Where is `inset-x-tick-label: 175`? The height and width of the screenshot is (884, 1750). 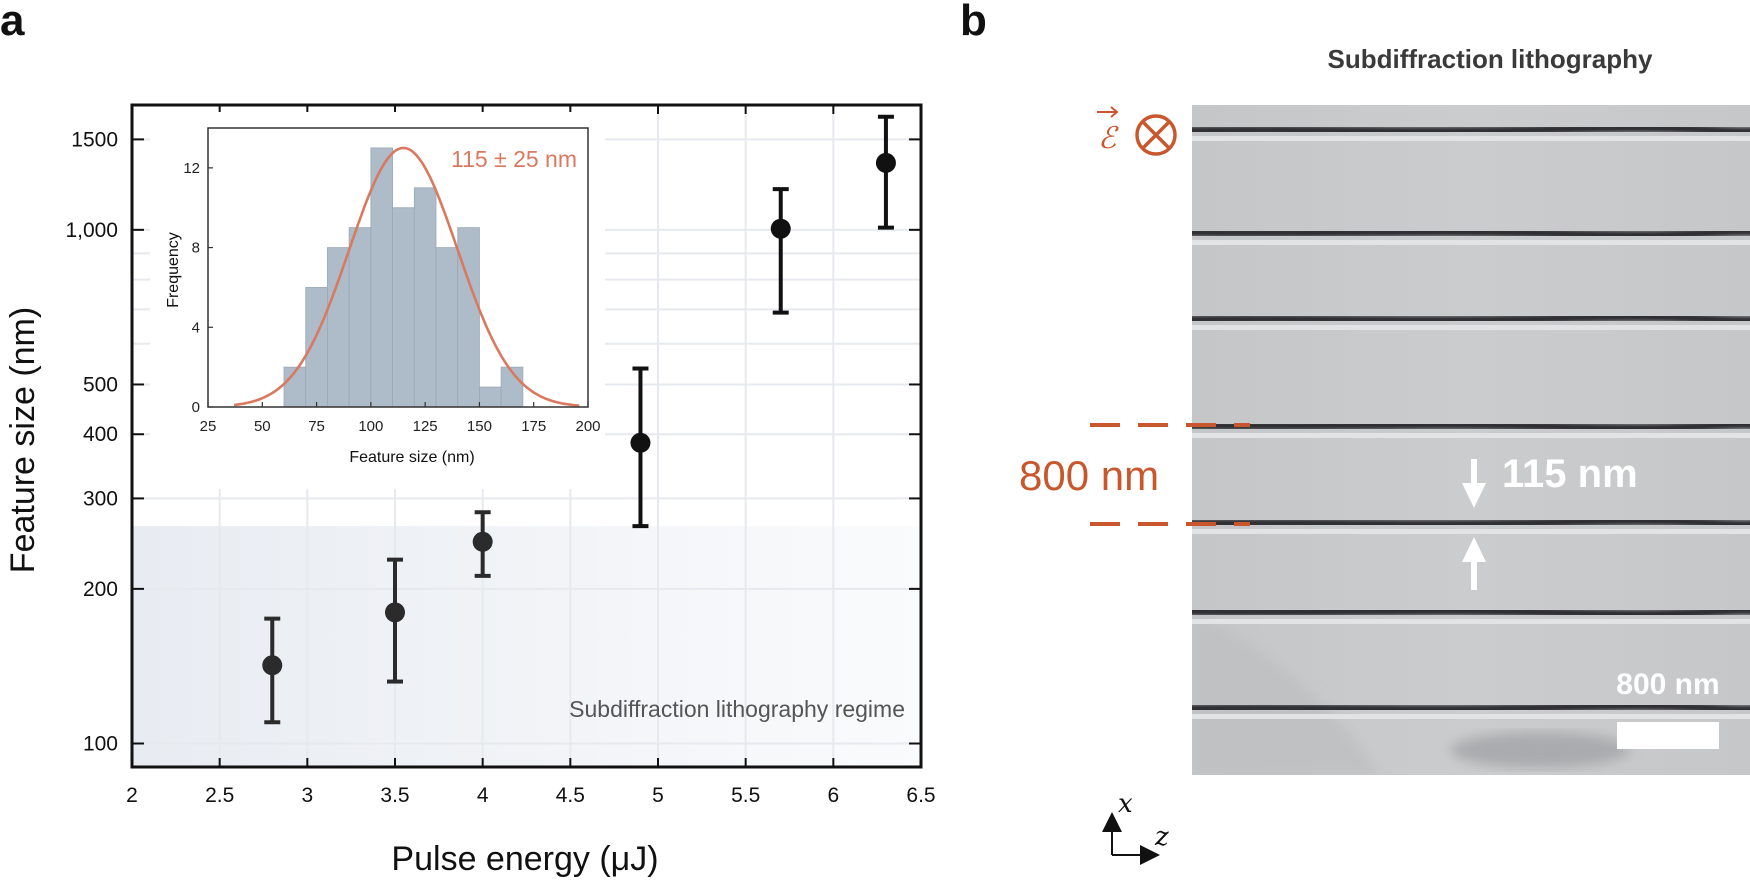
inset-x-tick-label: 175 is located at coordinates (533, 426).